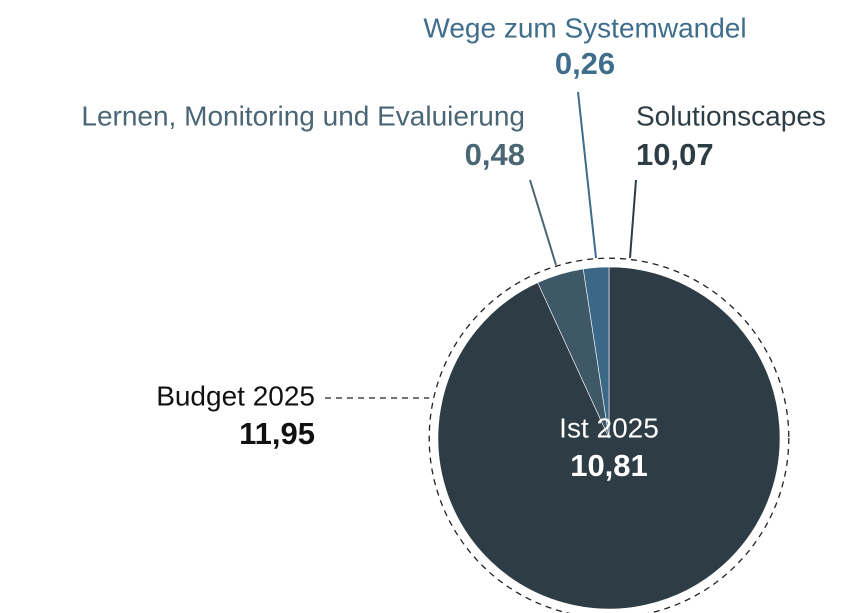 The image size is (858, 613). What do you see at coordinates (235, 395) in the screenshot?
I see `budget-label: Budget 2025` at bounding box center [235, 395].